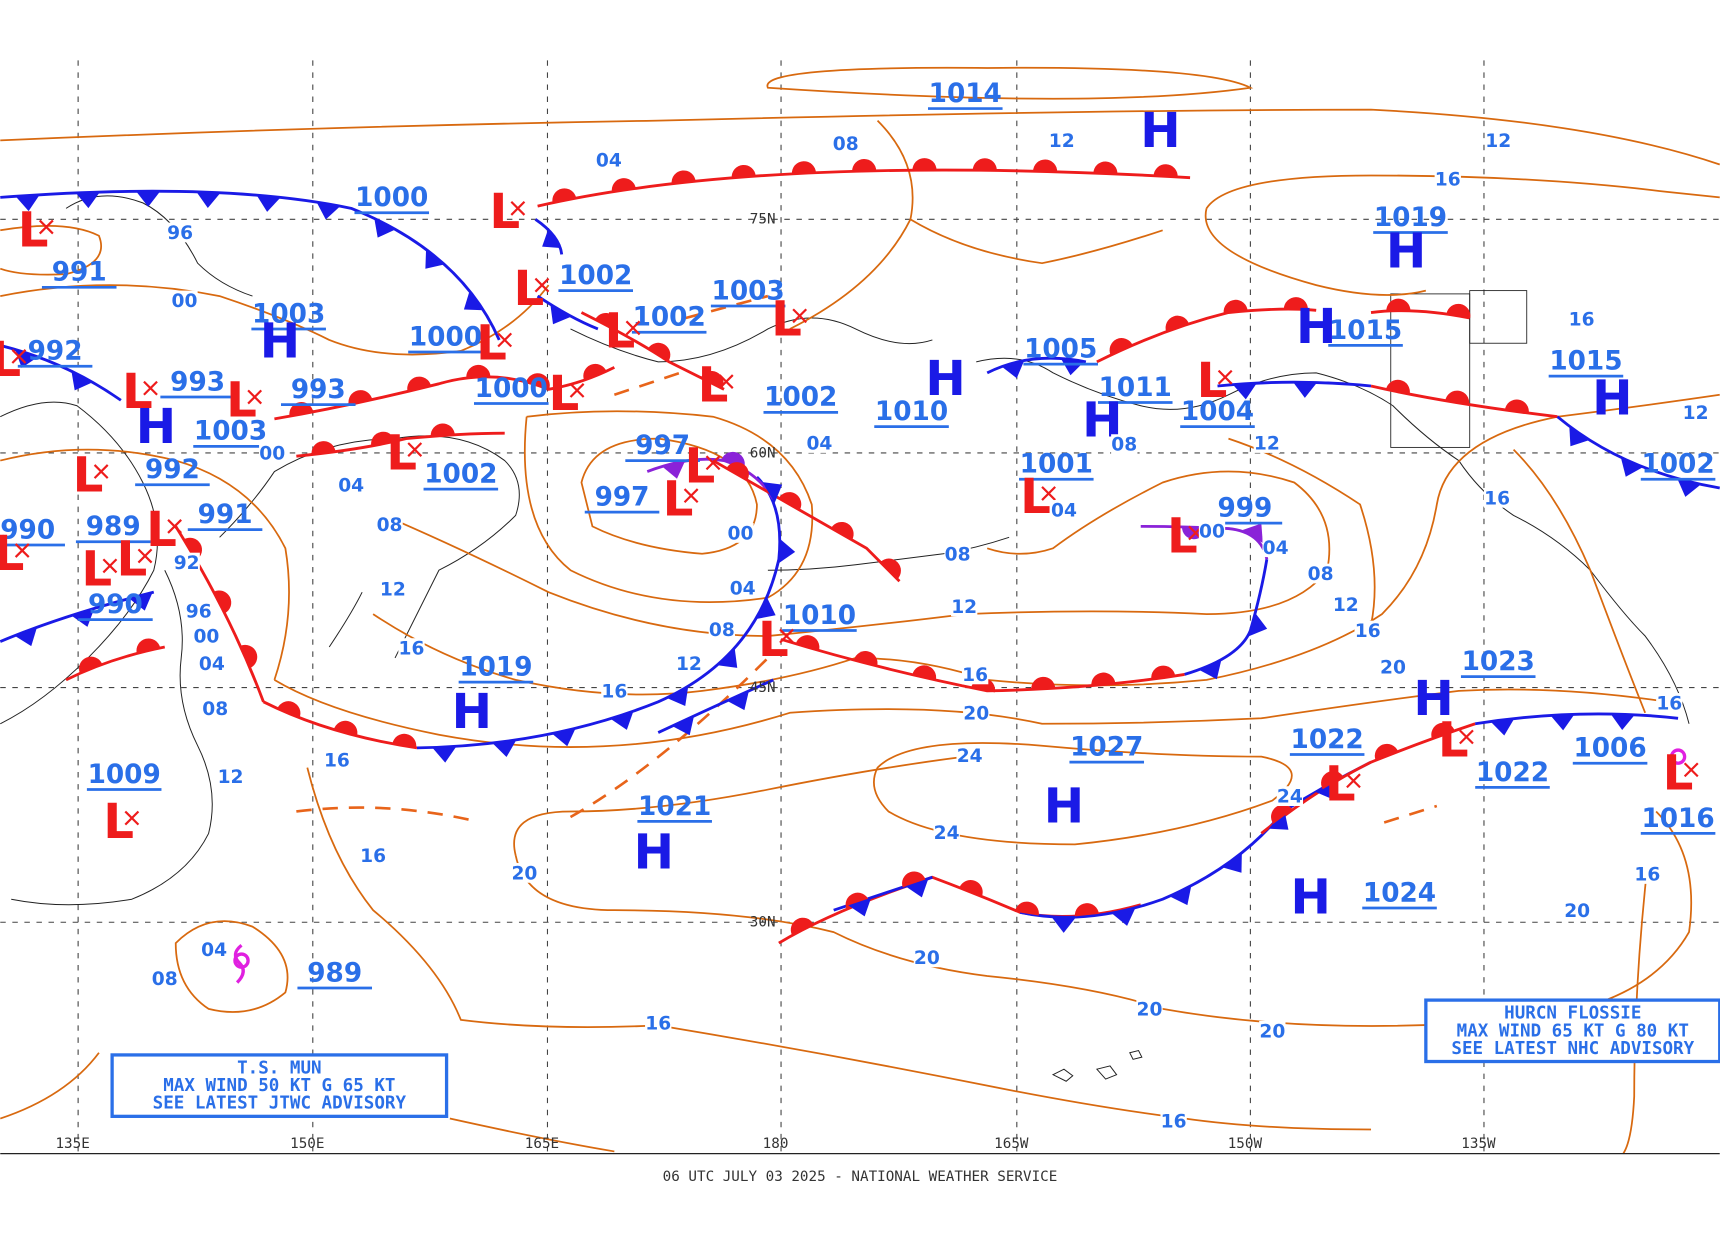 The image size is (1720, 1260). What do you see at coordinates (1060, 349) in the screenshot?
I see `pressure-label: 1005` at bounding box center [1060, 349].